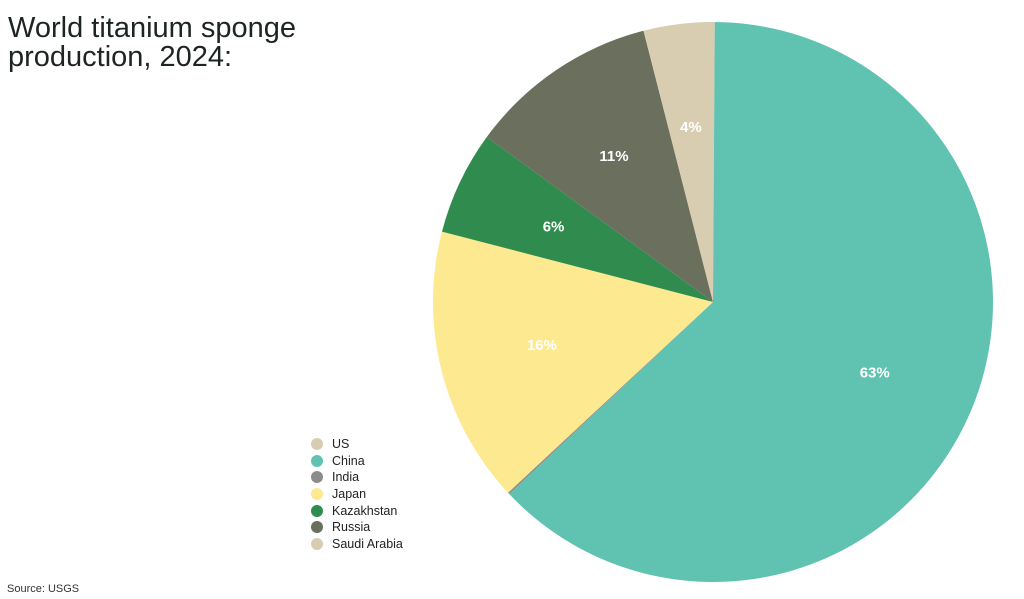 This screenshot has height=599, width=1024. I want to click on pie-slice-india, so click(610, 398).